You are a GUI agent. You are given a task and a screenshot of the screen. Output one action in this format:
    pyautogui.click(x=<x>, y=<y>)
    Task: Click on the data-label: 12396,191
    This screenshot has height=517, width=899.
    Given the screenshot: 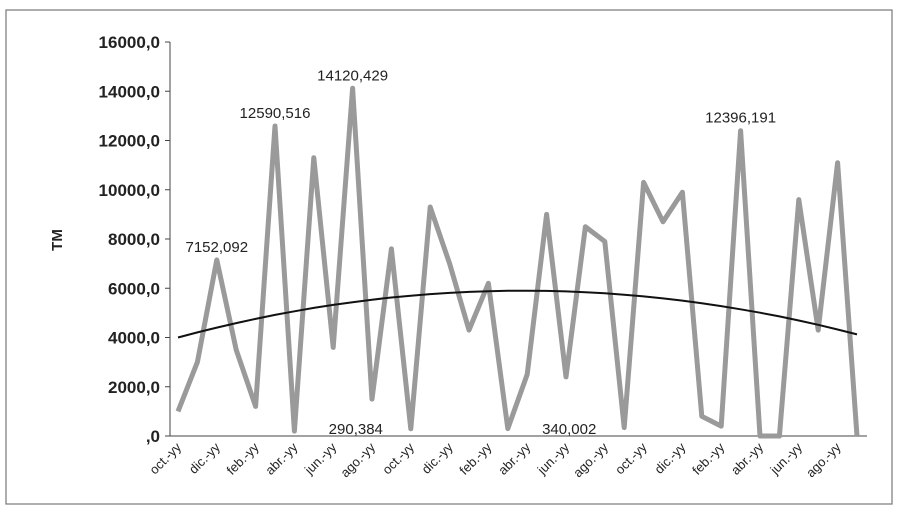 What is the action you would take?
    pyautogui.click(x=740, y=118)
    